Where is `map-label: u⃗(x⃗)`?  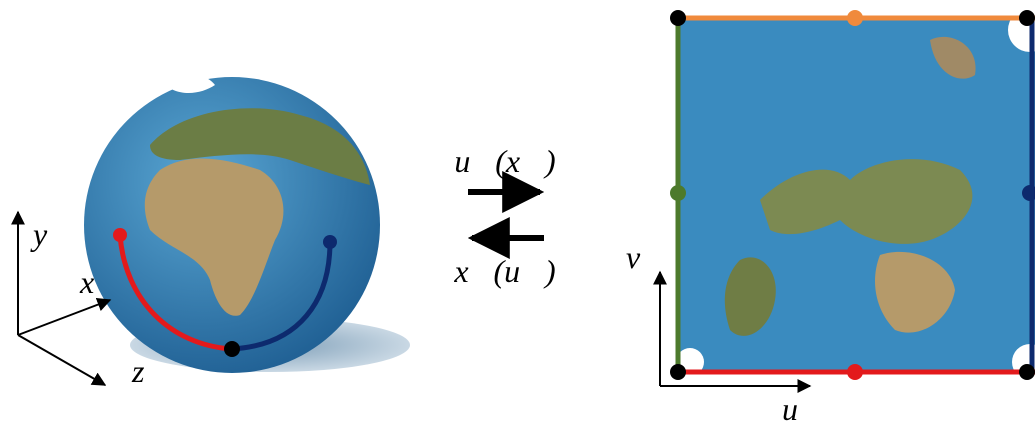 map-label: u⃗(x⃗) is located at coordinates (504, 161).